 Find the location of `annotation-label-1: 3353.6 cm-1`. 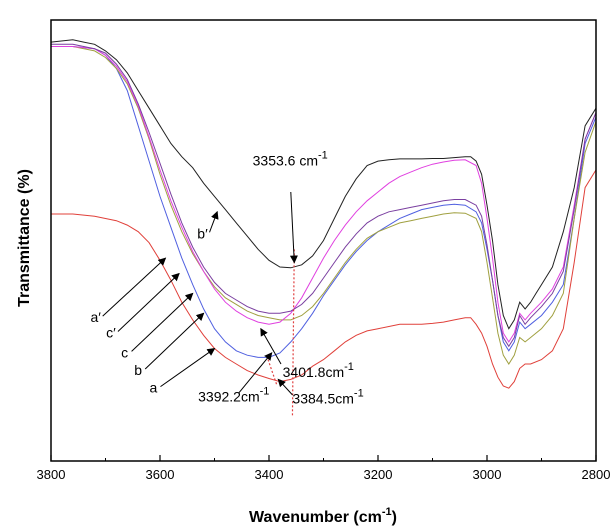

annotation-label-1: 3353.6 cm-1 is located at coordinates (290, 159).